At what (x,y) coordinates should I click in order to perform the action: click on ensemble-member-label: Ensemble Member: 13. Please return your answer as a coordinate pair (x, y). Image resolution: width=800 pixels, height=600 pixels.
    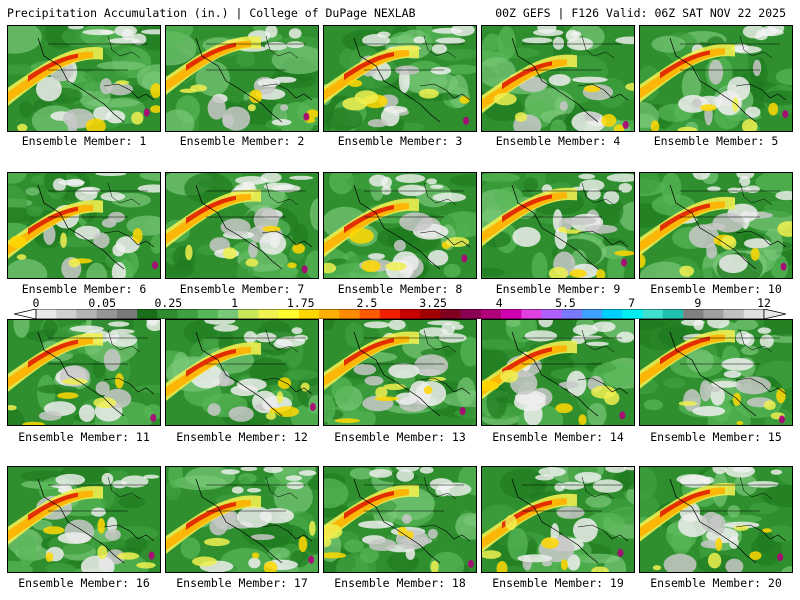
    Looking at the image, I should click on (400, 437).